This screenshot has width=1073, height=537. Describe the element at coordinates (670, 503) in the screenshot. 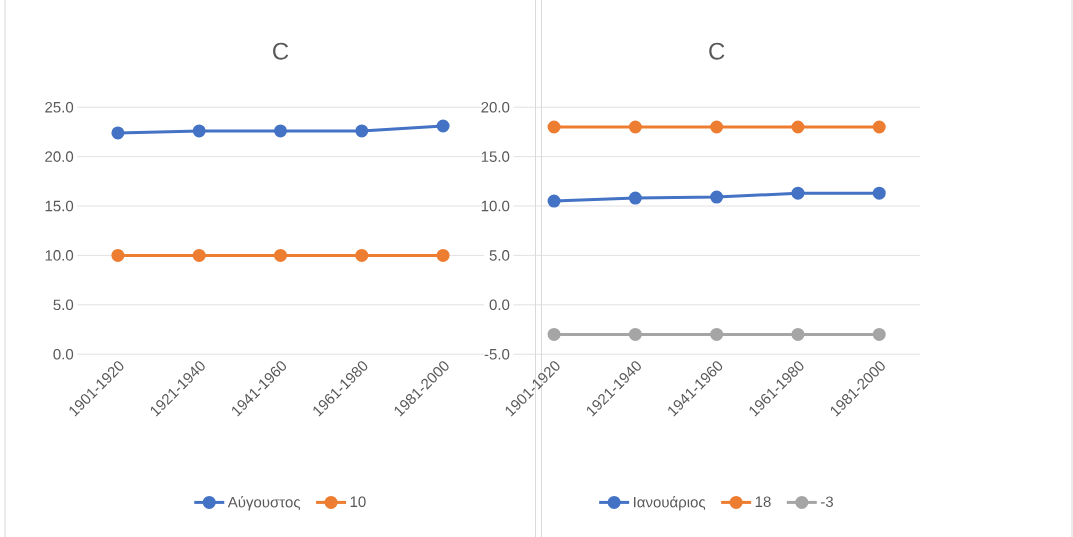

I see `legend-label: Ιανουάριος` at that location.